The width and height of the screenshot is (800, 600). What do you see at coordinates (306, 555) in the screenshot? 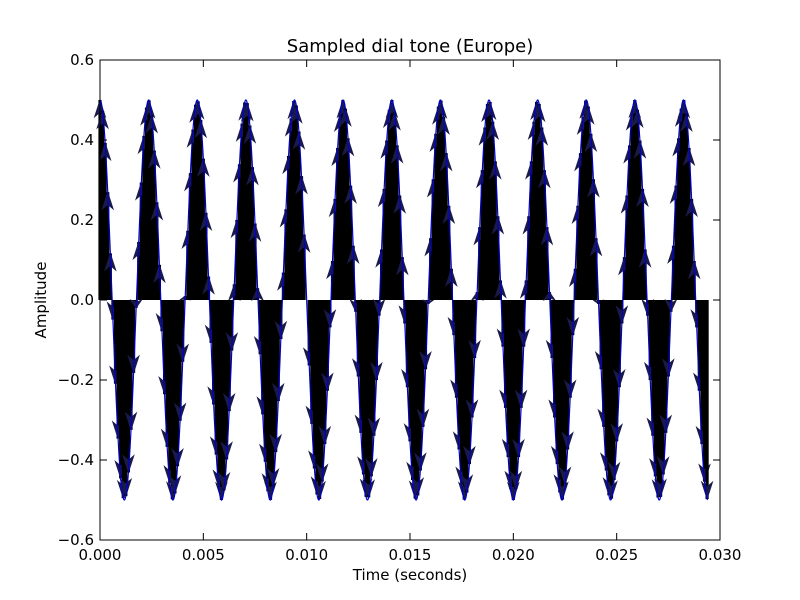
I see `x-tick-label: 0.010` at bounding box center [306, 555].